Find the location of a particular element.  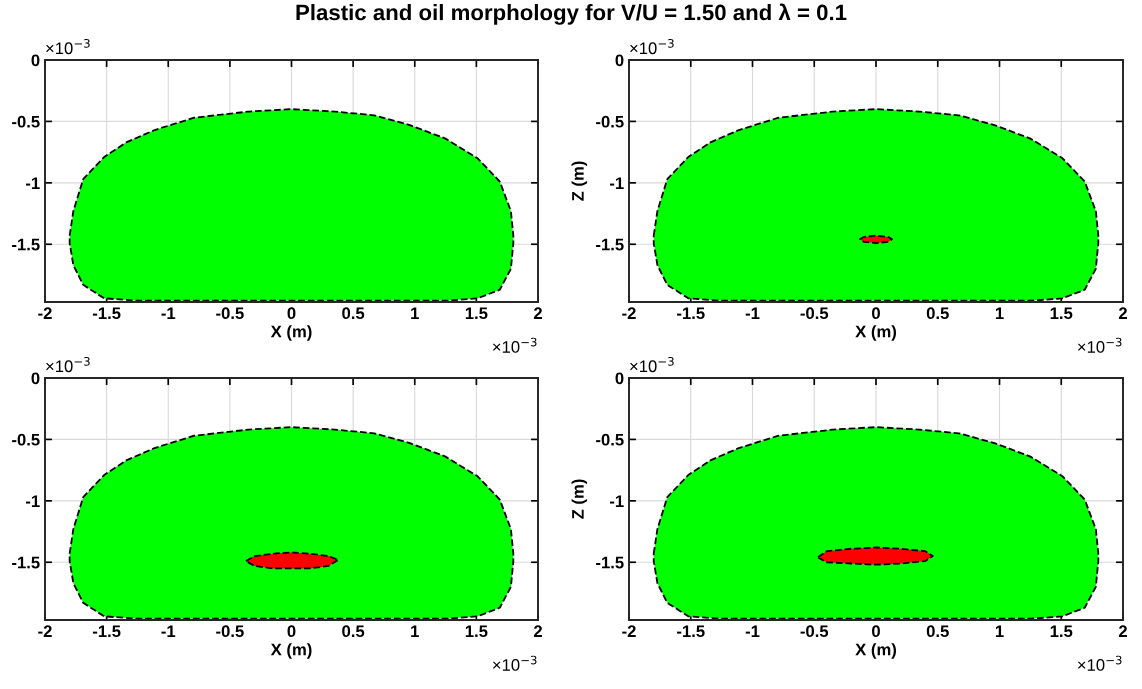

chart-title: Plastic and oil morphology for V/U = 1.50 and λ = 0.1 is located at coordinates (571, 14).